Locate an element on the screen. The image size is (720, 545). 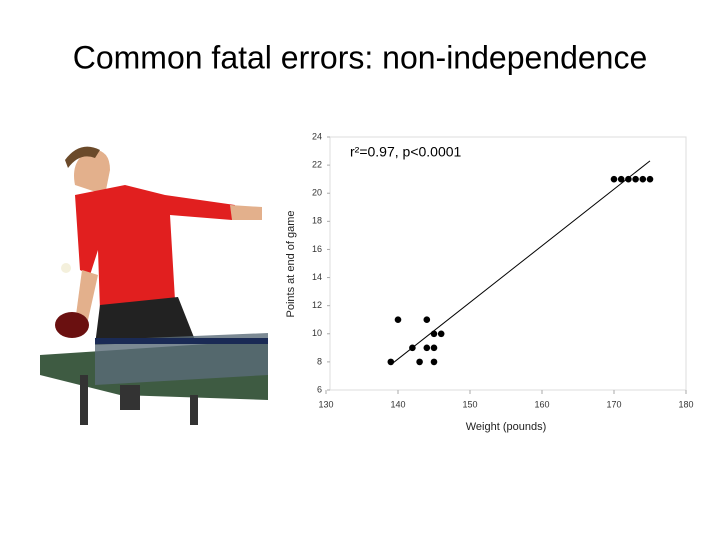
x-tick-label: 140 is located at coordinates (397, 404).